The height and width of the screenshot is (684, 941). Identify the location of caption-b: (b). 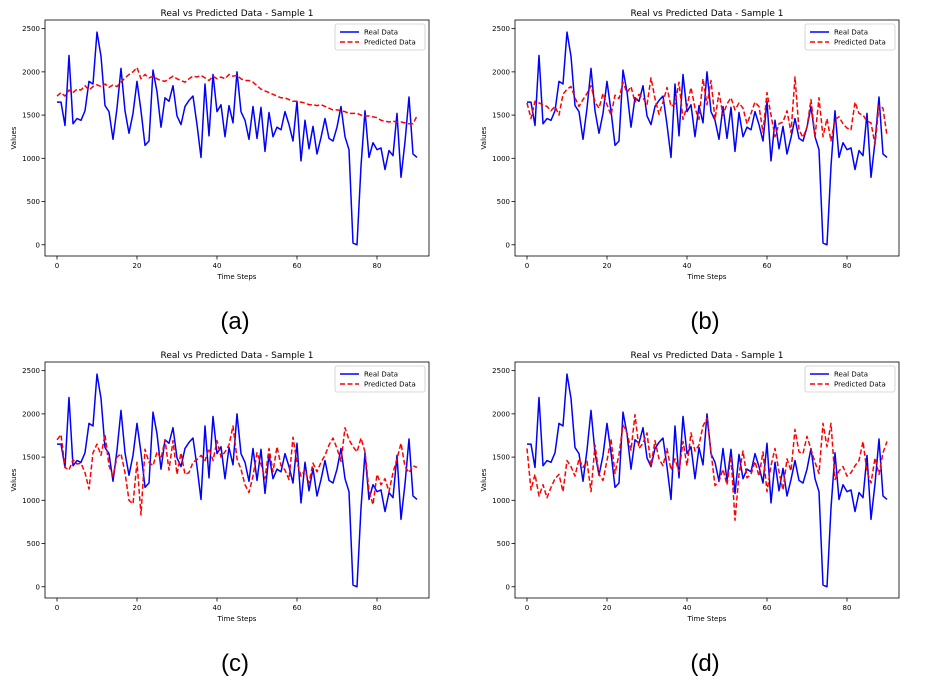
(705, 321).